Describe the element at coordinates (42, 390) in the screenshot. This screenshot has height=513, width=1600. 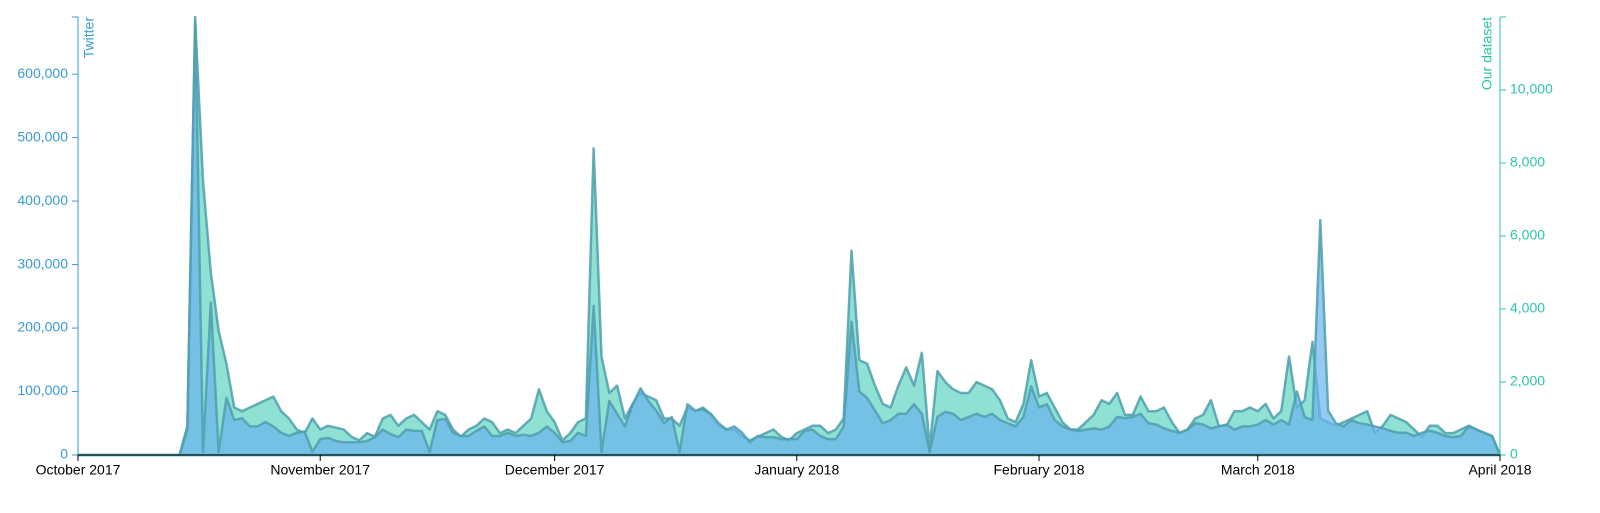
I see `y-tick-label: 100,000` at that location.